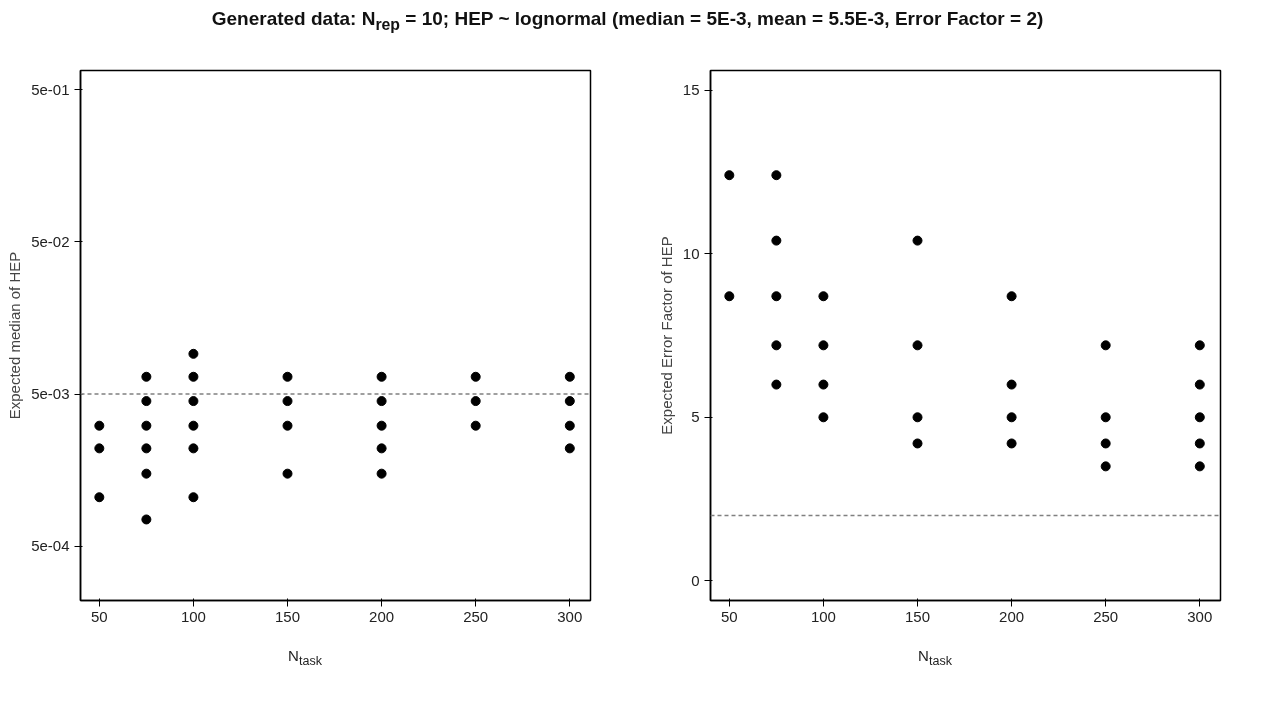 Image resolution: width=1285 pixels, height=727 pixels. I want to click on y-axis-title: Expected Error Factor of HEP, so click(666, 335).